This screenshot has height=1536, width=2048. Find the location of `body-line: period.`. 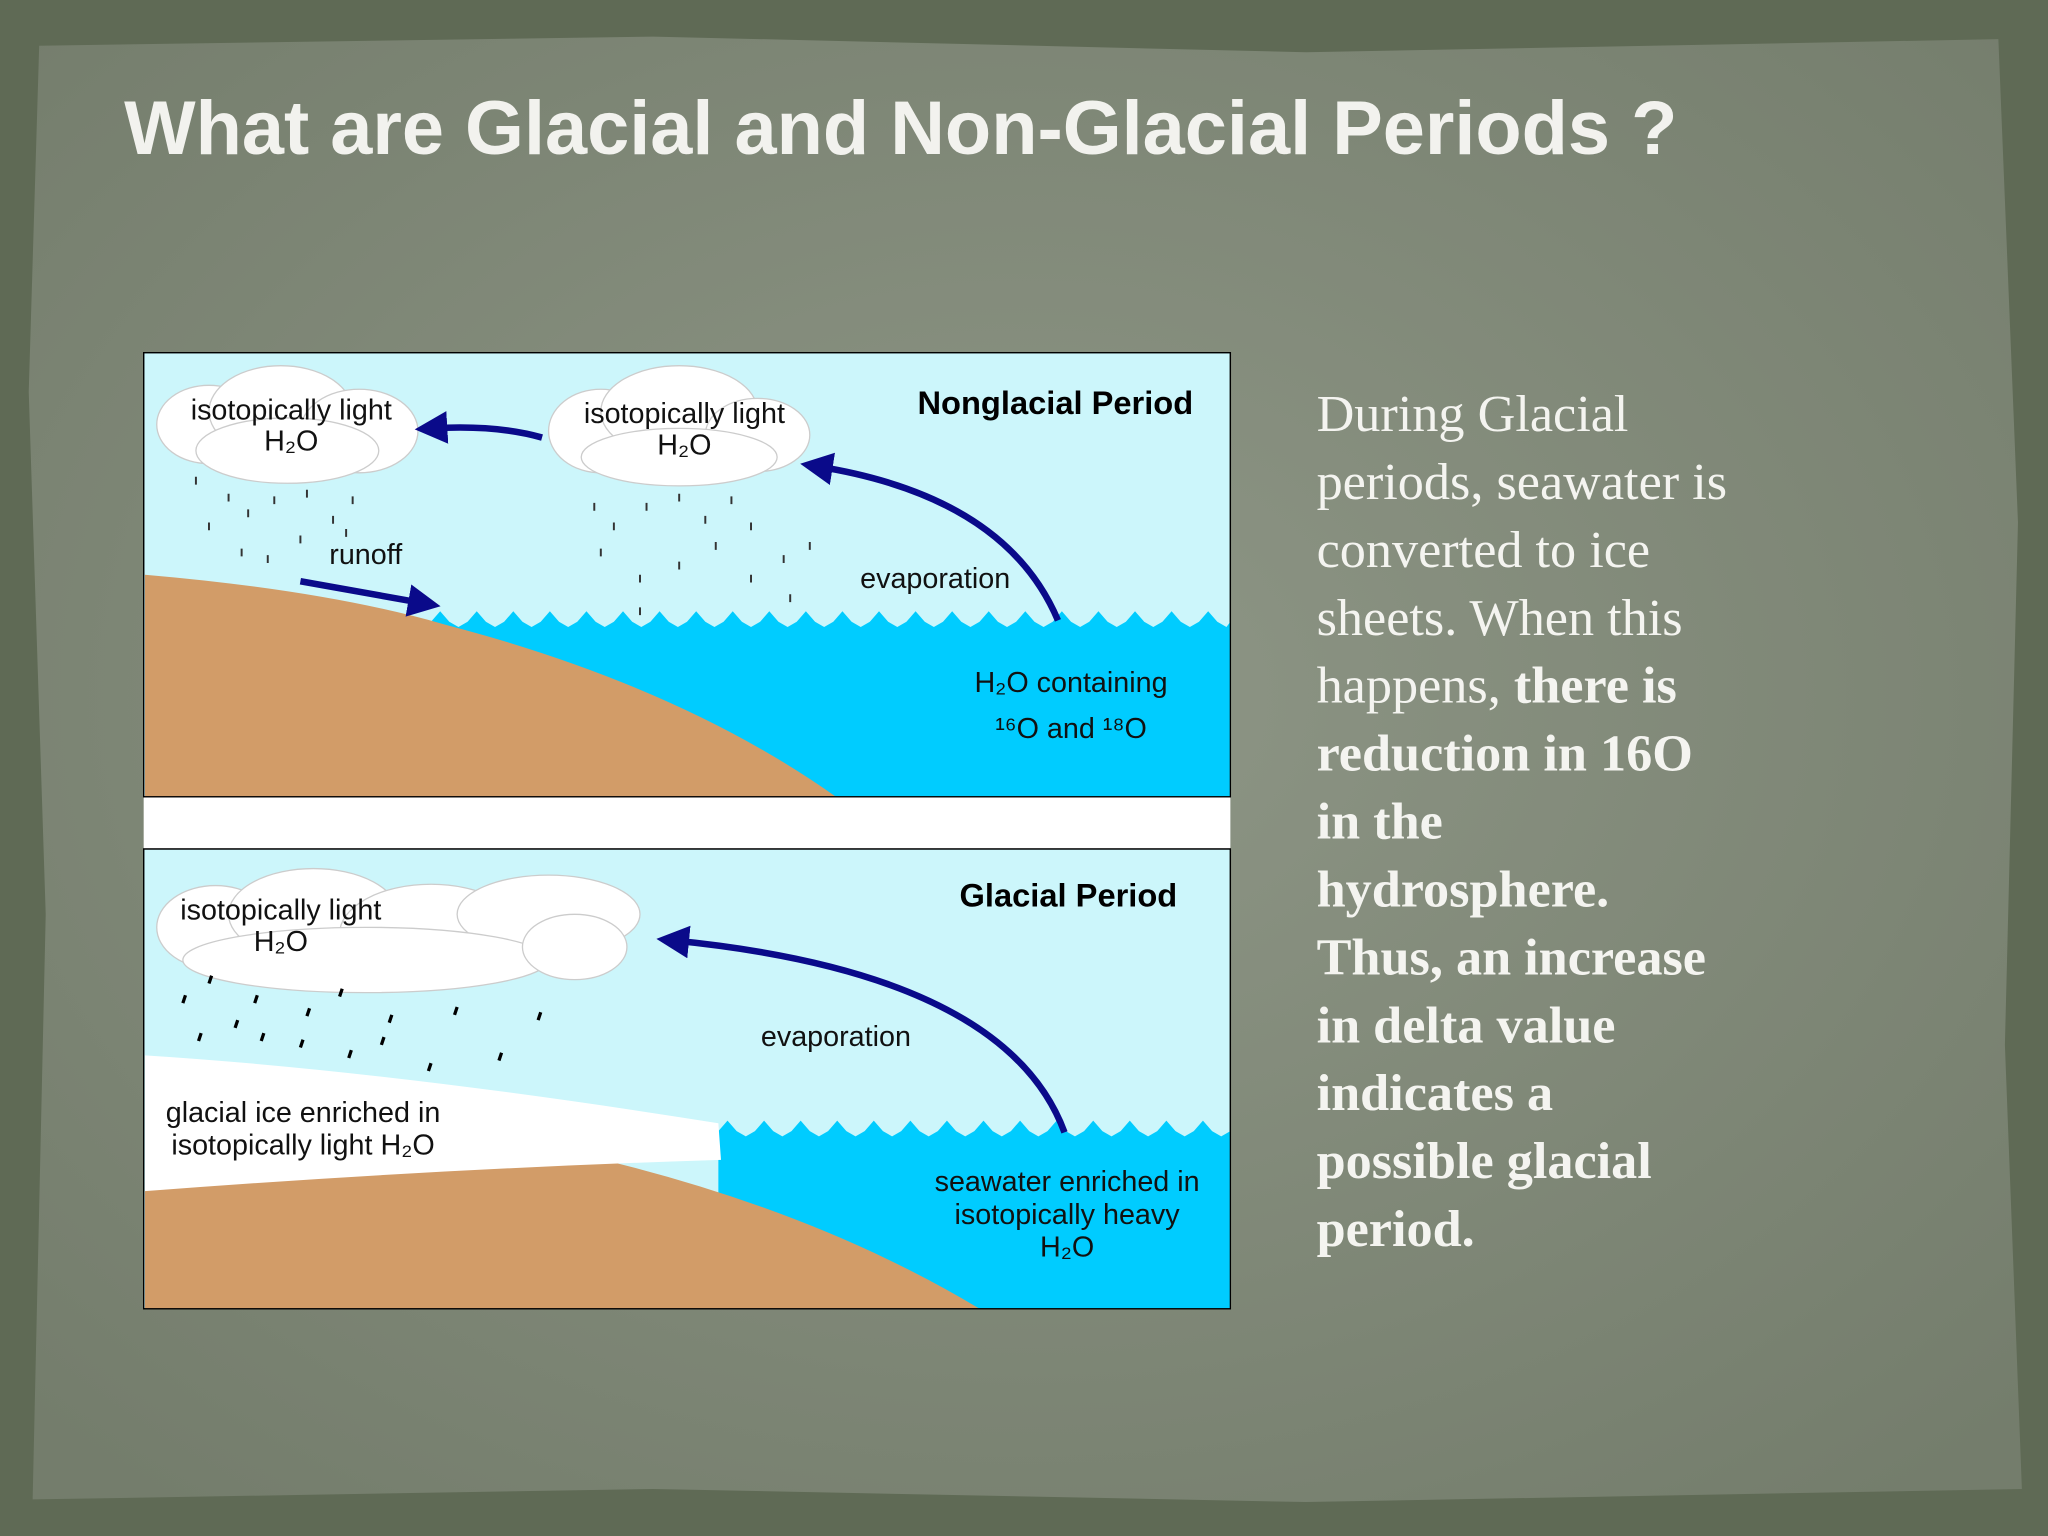

body-line: period. is located at coordinates (1396, 1229).